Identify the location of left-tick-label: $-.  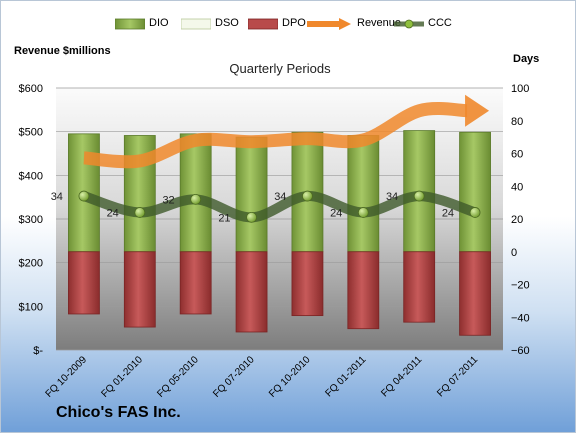
(38, 351).